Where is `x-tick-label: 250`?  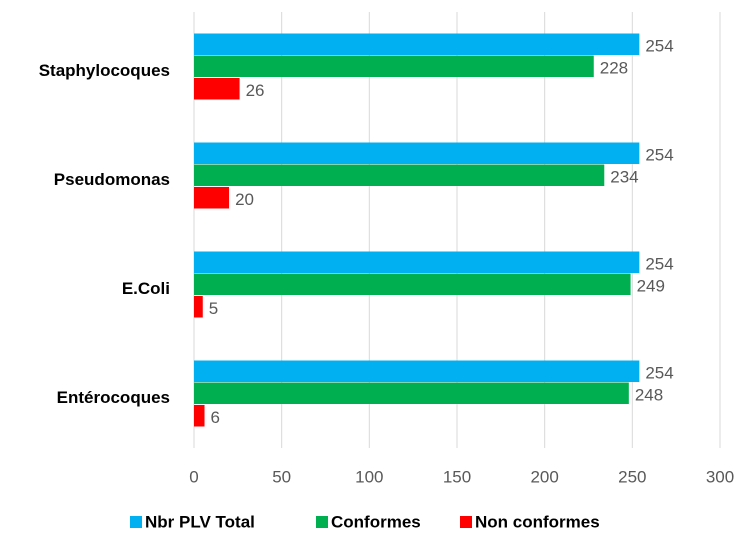
x-tick-label: 250 is located at coordinates (632, 476).